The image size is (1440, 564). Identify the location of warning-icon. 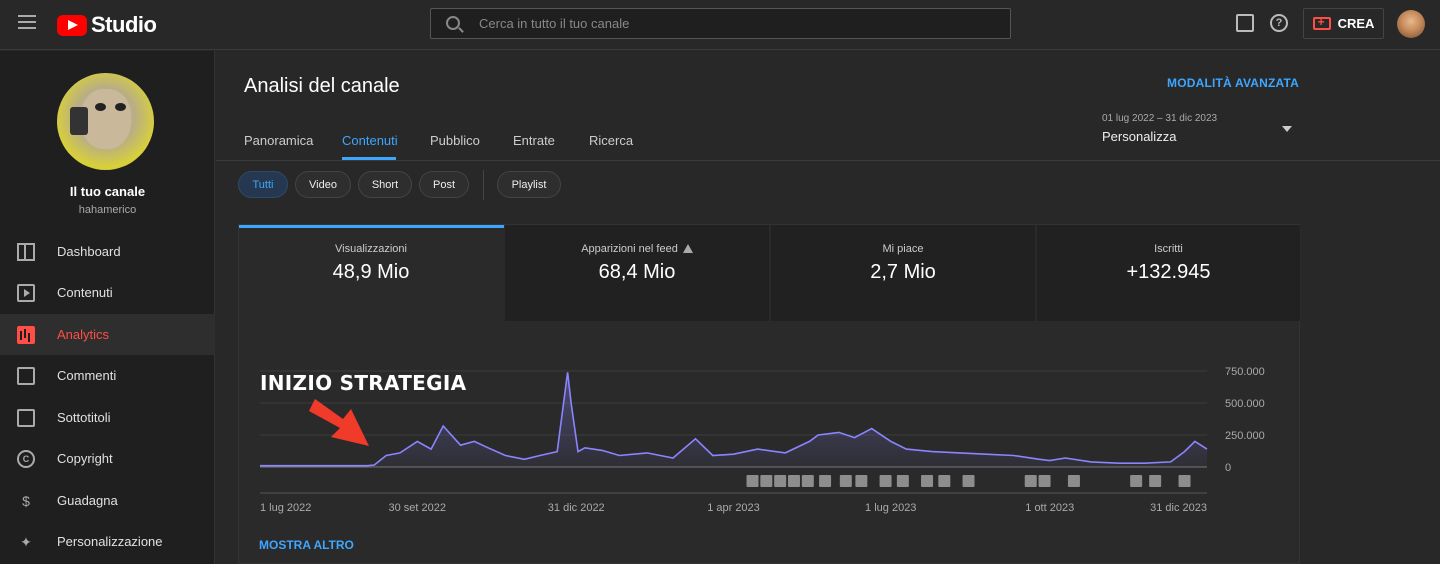
(687, 248).